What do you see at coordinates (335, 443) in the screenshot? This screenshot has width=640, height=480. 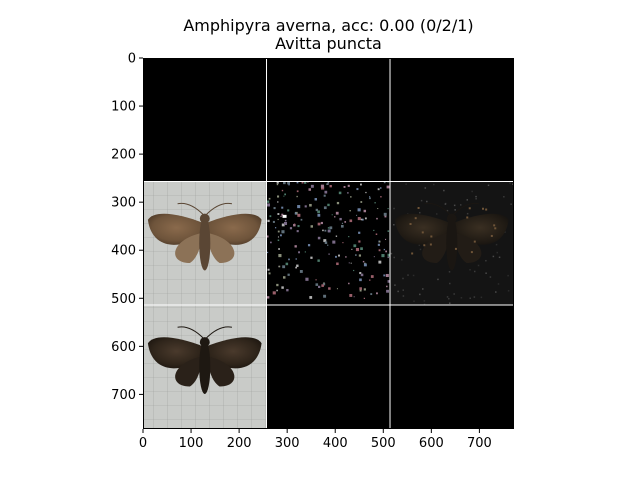 I see `x-tick-label: 400` at bounding box center [335, 443].